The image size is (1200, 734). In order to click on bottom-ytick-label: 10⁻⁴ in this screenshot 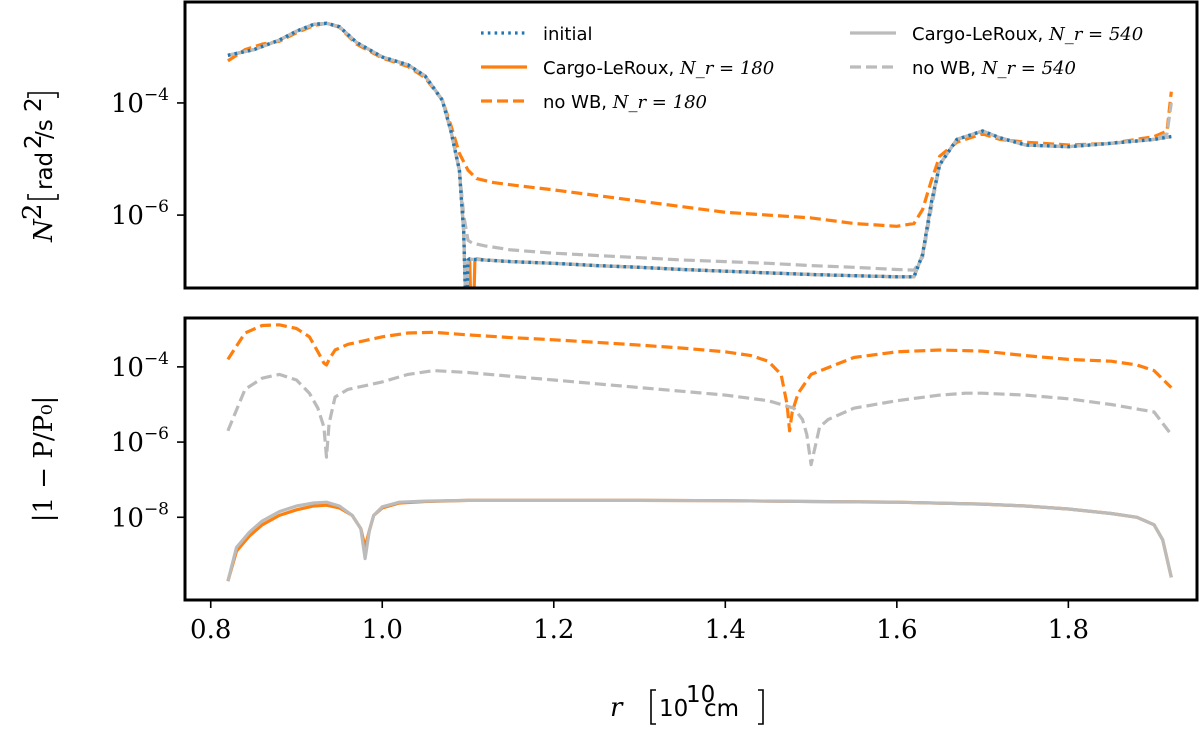, I will do `click(140, 366)`.